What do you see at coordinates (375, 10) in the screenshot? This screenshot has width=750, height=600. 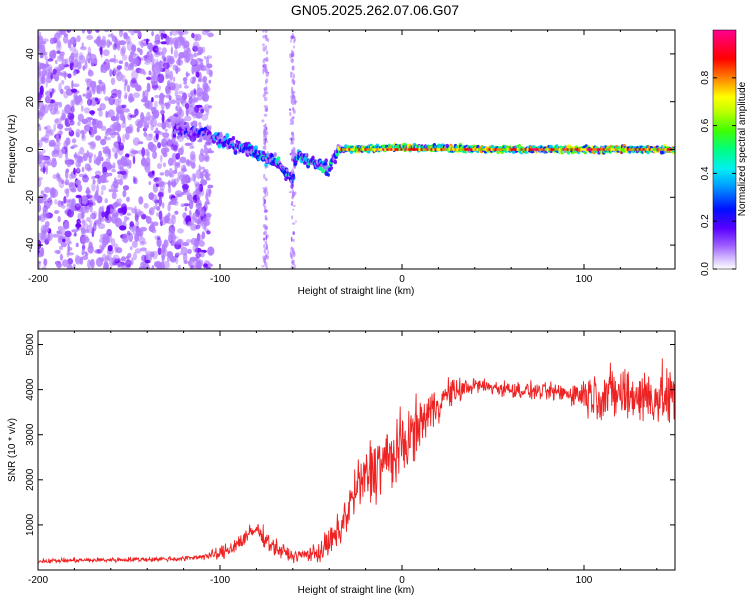 I see `chart-title: GN05.2025.262.07.06.G07` at bounding box center [375, 10].